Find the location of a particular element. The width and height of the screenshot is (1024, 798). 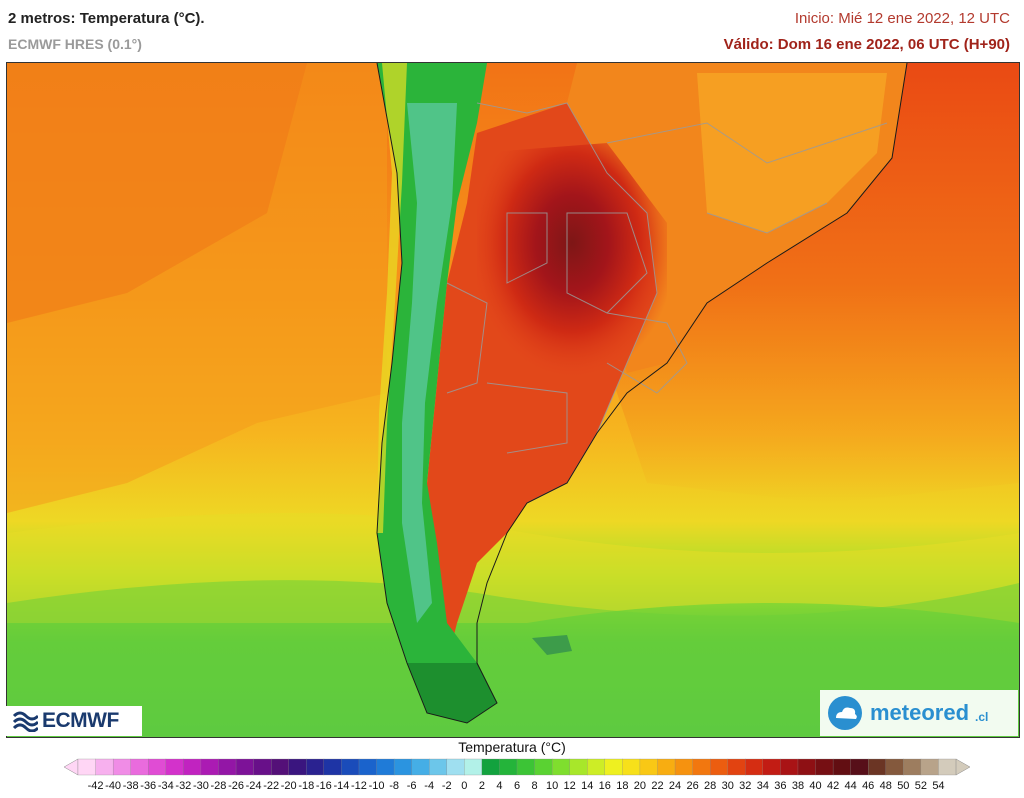

meteored-logo: meteored .cl is located at coordinates (919, 713).